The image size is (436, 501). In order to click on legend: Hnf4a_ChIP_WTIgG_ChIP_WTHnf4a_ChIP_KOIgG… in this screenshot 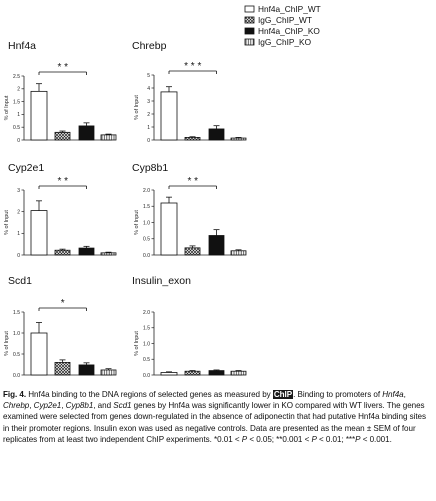, I will do `click(282, 25)`.